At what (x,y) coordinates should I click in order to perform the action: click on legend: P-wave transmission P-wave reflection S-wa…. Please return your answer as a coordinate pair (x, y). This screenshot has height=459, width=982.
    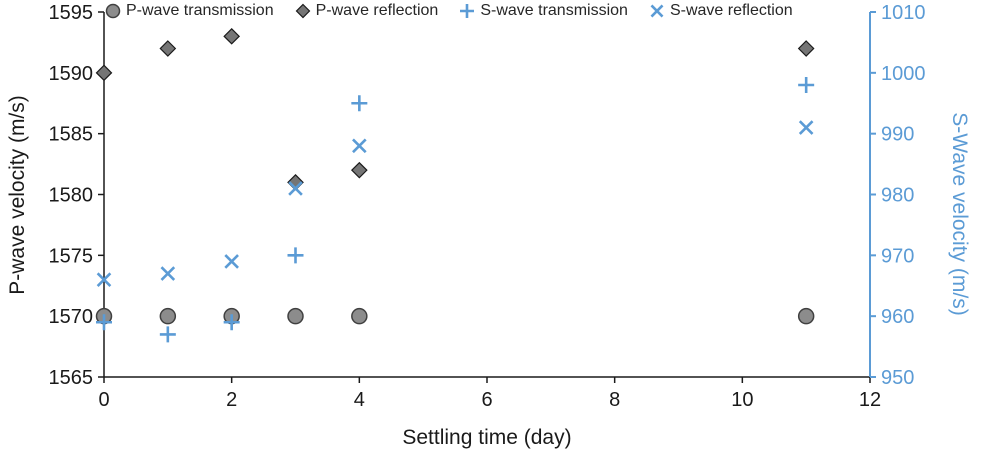
    Looking at the image, I should click on (448, 11).